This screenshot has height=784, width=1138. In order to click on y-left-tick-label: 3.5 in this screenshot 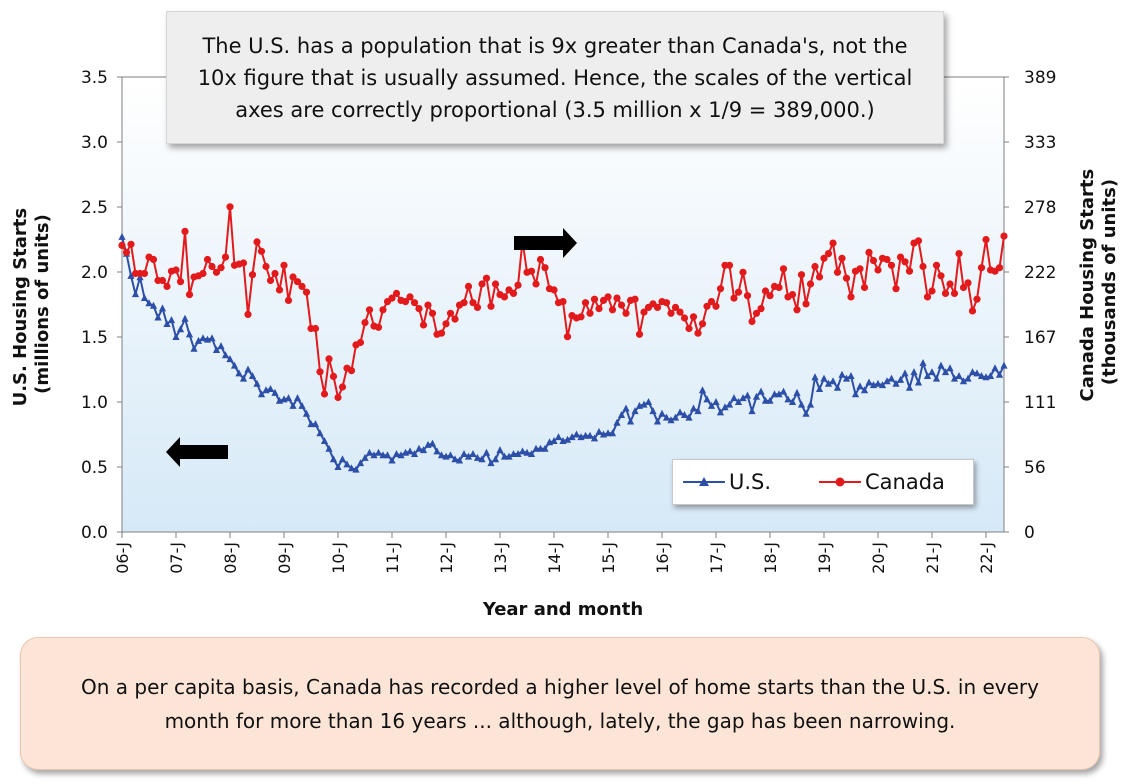, I will do `click(94, 78)`.